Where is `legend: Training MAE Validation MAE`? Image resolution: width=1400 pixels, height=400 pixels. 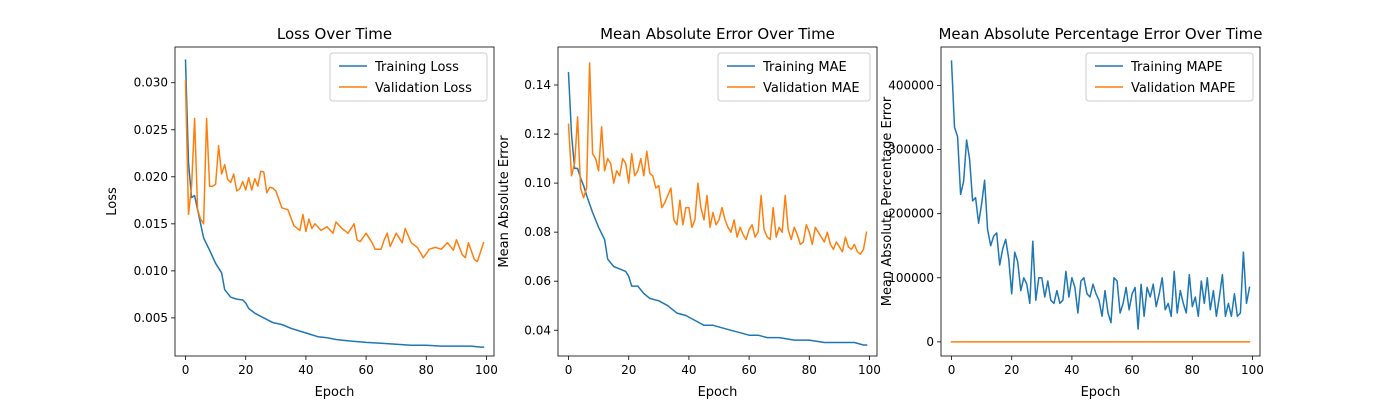 legend: Training MAE Validation MAE is located at coordinates (794, 77).